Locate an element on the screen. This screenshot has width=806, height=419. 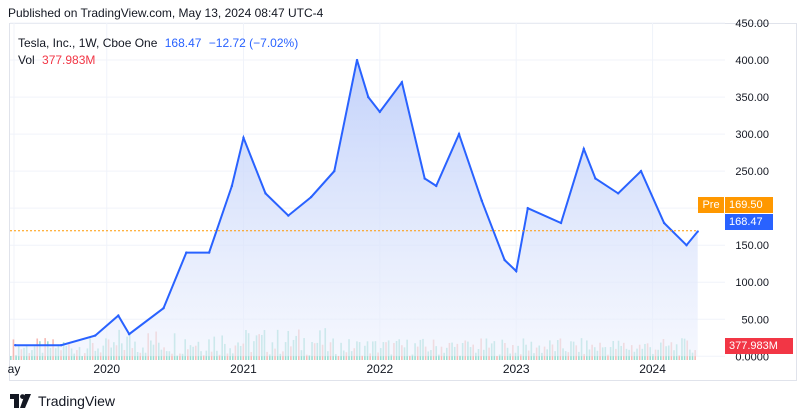
x-tick-label: 2024 is located at coordinates (652, 369).